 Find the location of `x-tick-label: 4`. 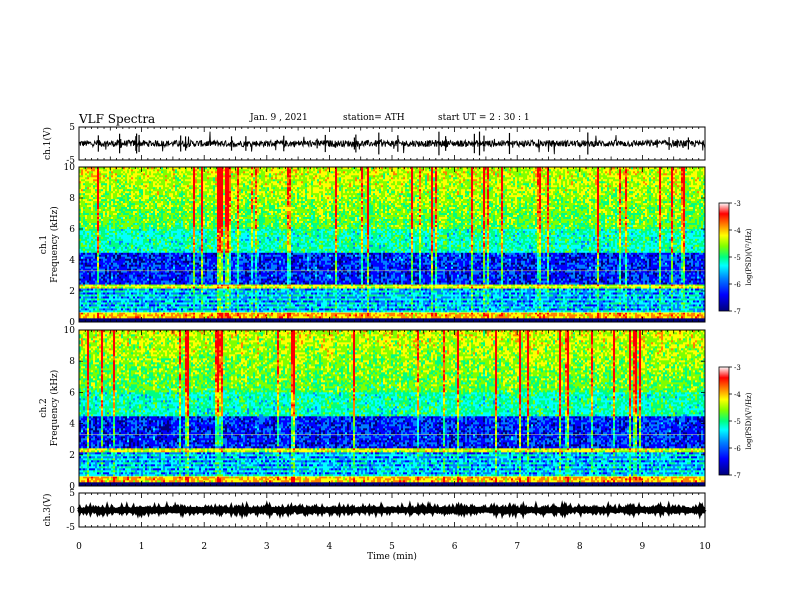

x-tick-label: 4 is located at coordinates (330, 547).